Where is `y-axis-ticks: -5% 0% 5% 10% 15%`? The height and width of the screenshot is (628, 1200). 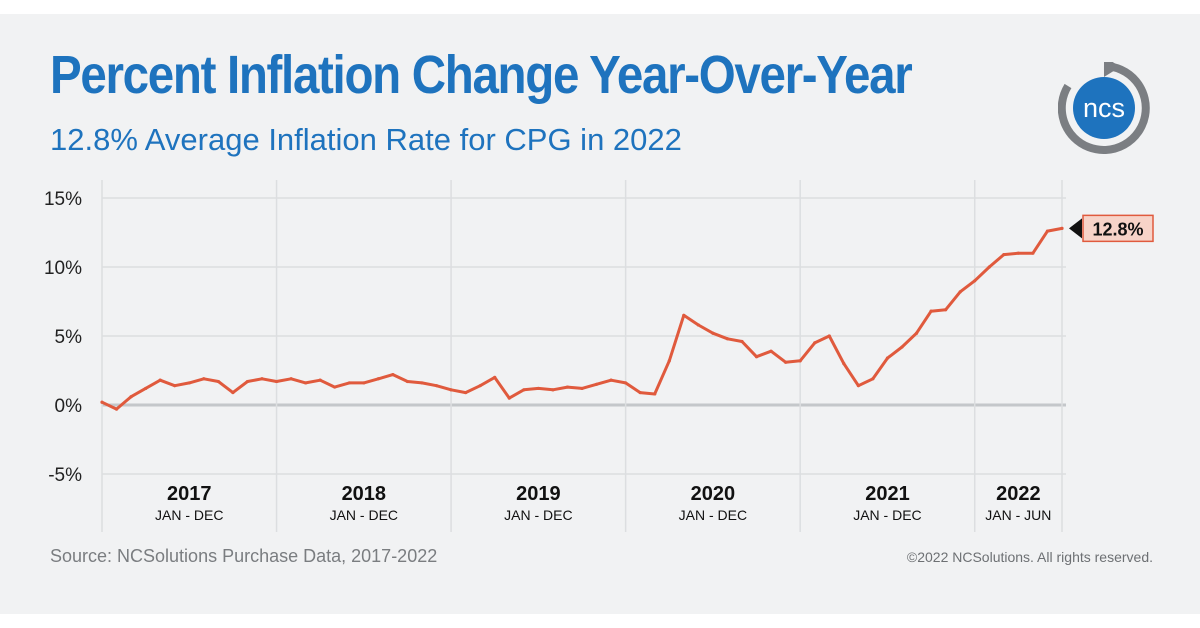 y-axis-ticks: -5% 0% 5% 10% 15% is located at coordinates (63, 337).